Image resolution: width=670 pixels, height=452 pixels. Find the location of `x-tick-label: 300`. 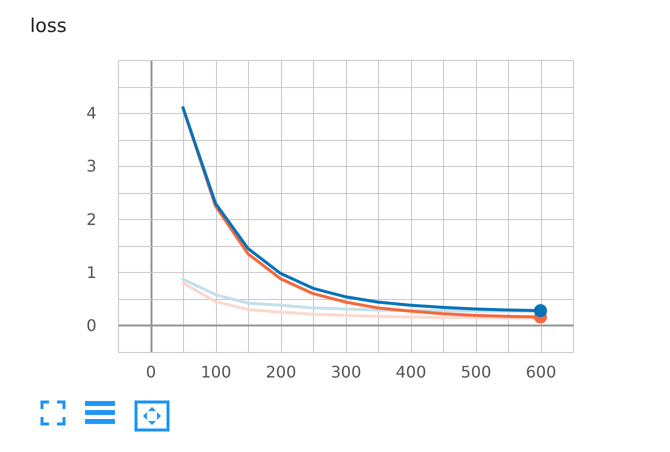

x-tick-label: 300 is located at coordinates (346, 372).